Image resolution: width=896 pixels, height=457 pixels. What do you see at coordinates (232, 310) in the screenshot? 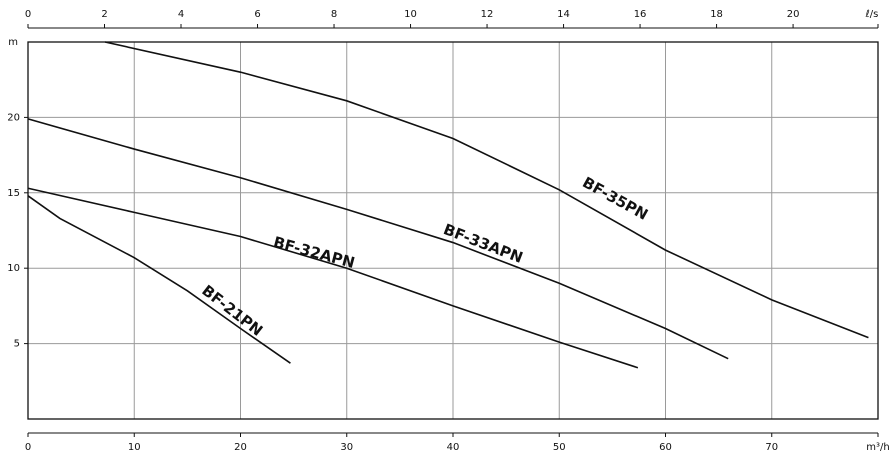
I see `curve-label: BF-21PN` at bounding box center [232, 310].